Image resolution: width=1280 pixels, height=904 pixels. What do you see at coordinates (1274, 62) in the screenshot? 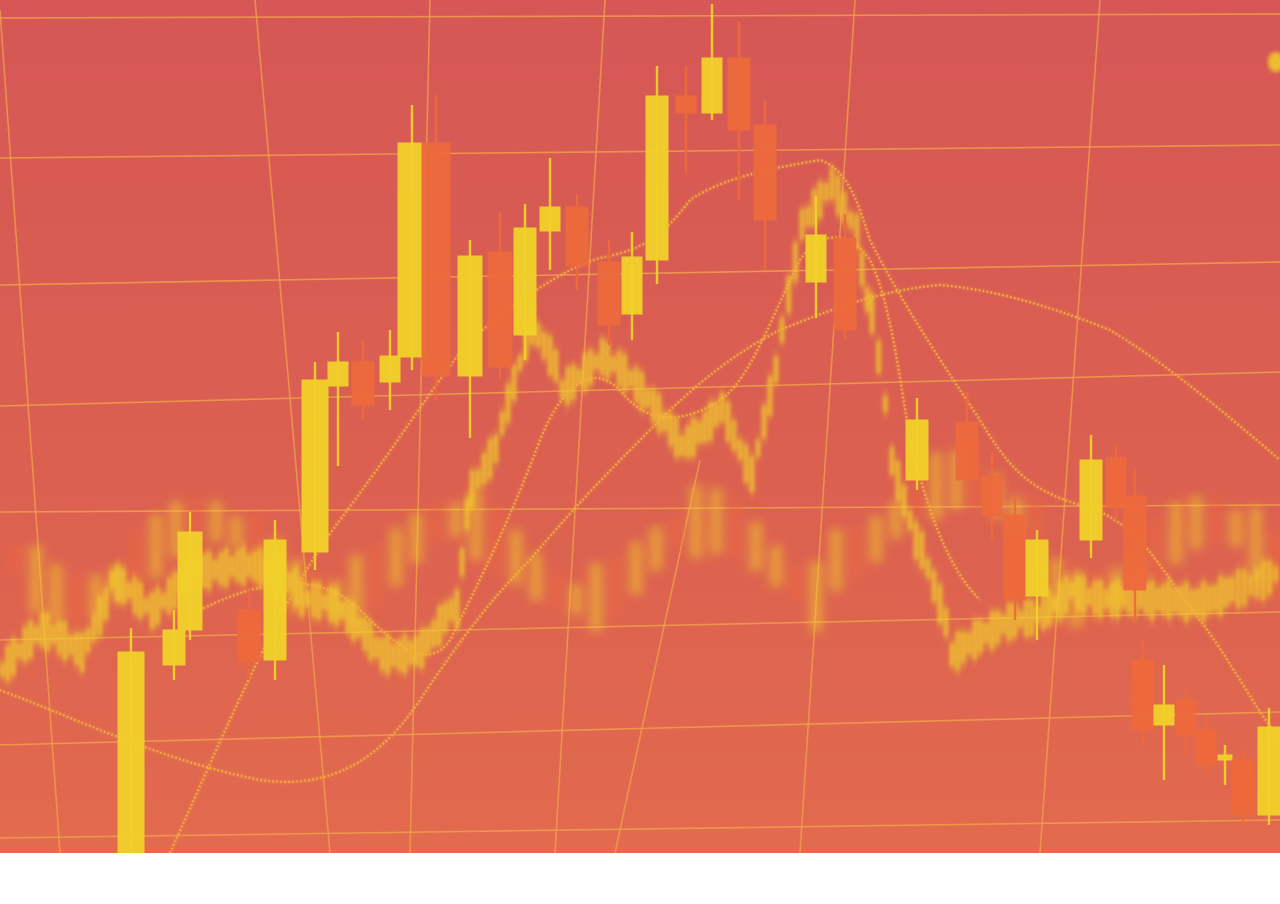
I see `bokeh-highlight` at bounding box center [1274, 62].